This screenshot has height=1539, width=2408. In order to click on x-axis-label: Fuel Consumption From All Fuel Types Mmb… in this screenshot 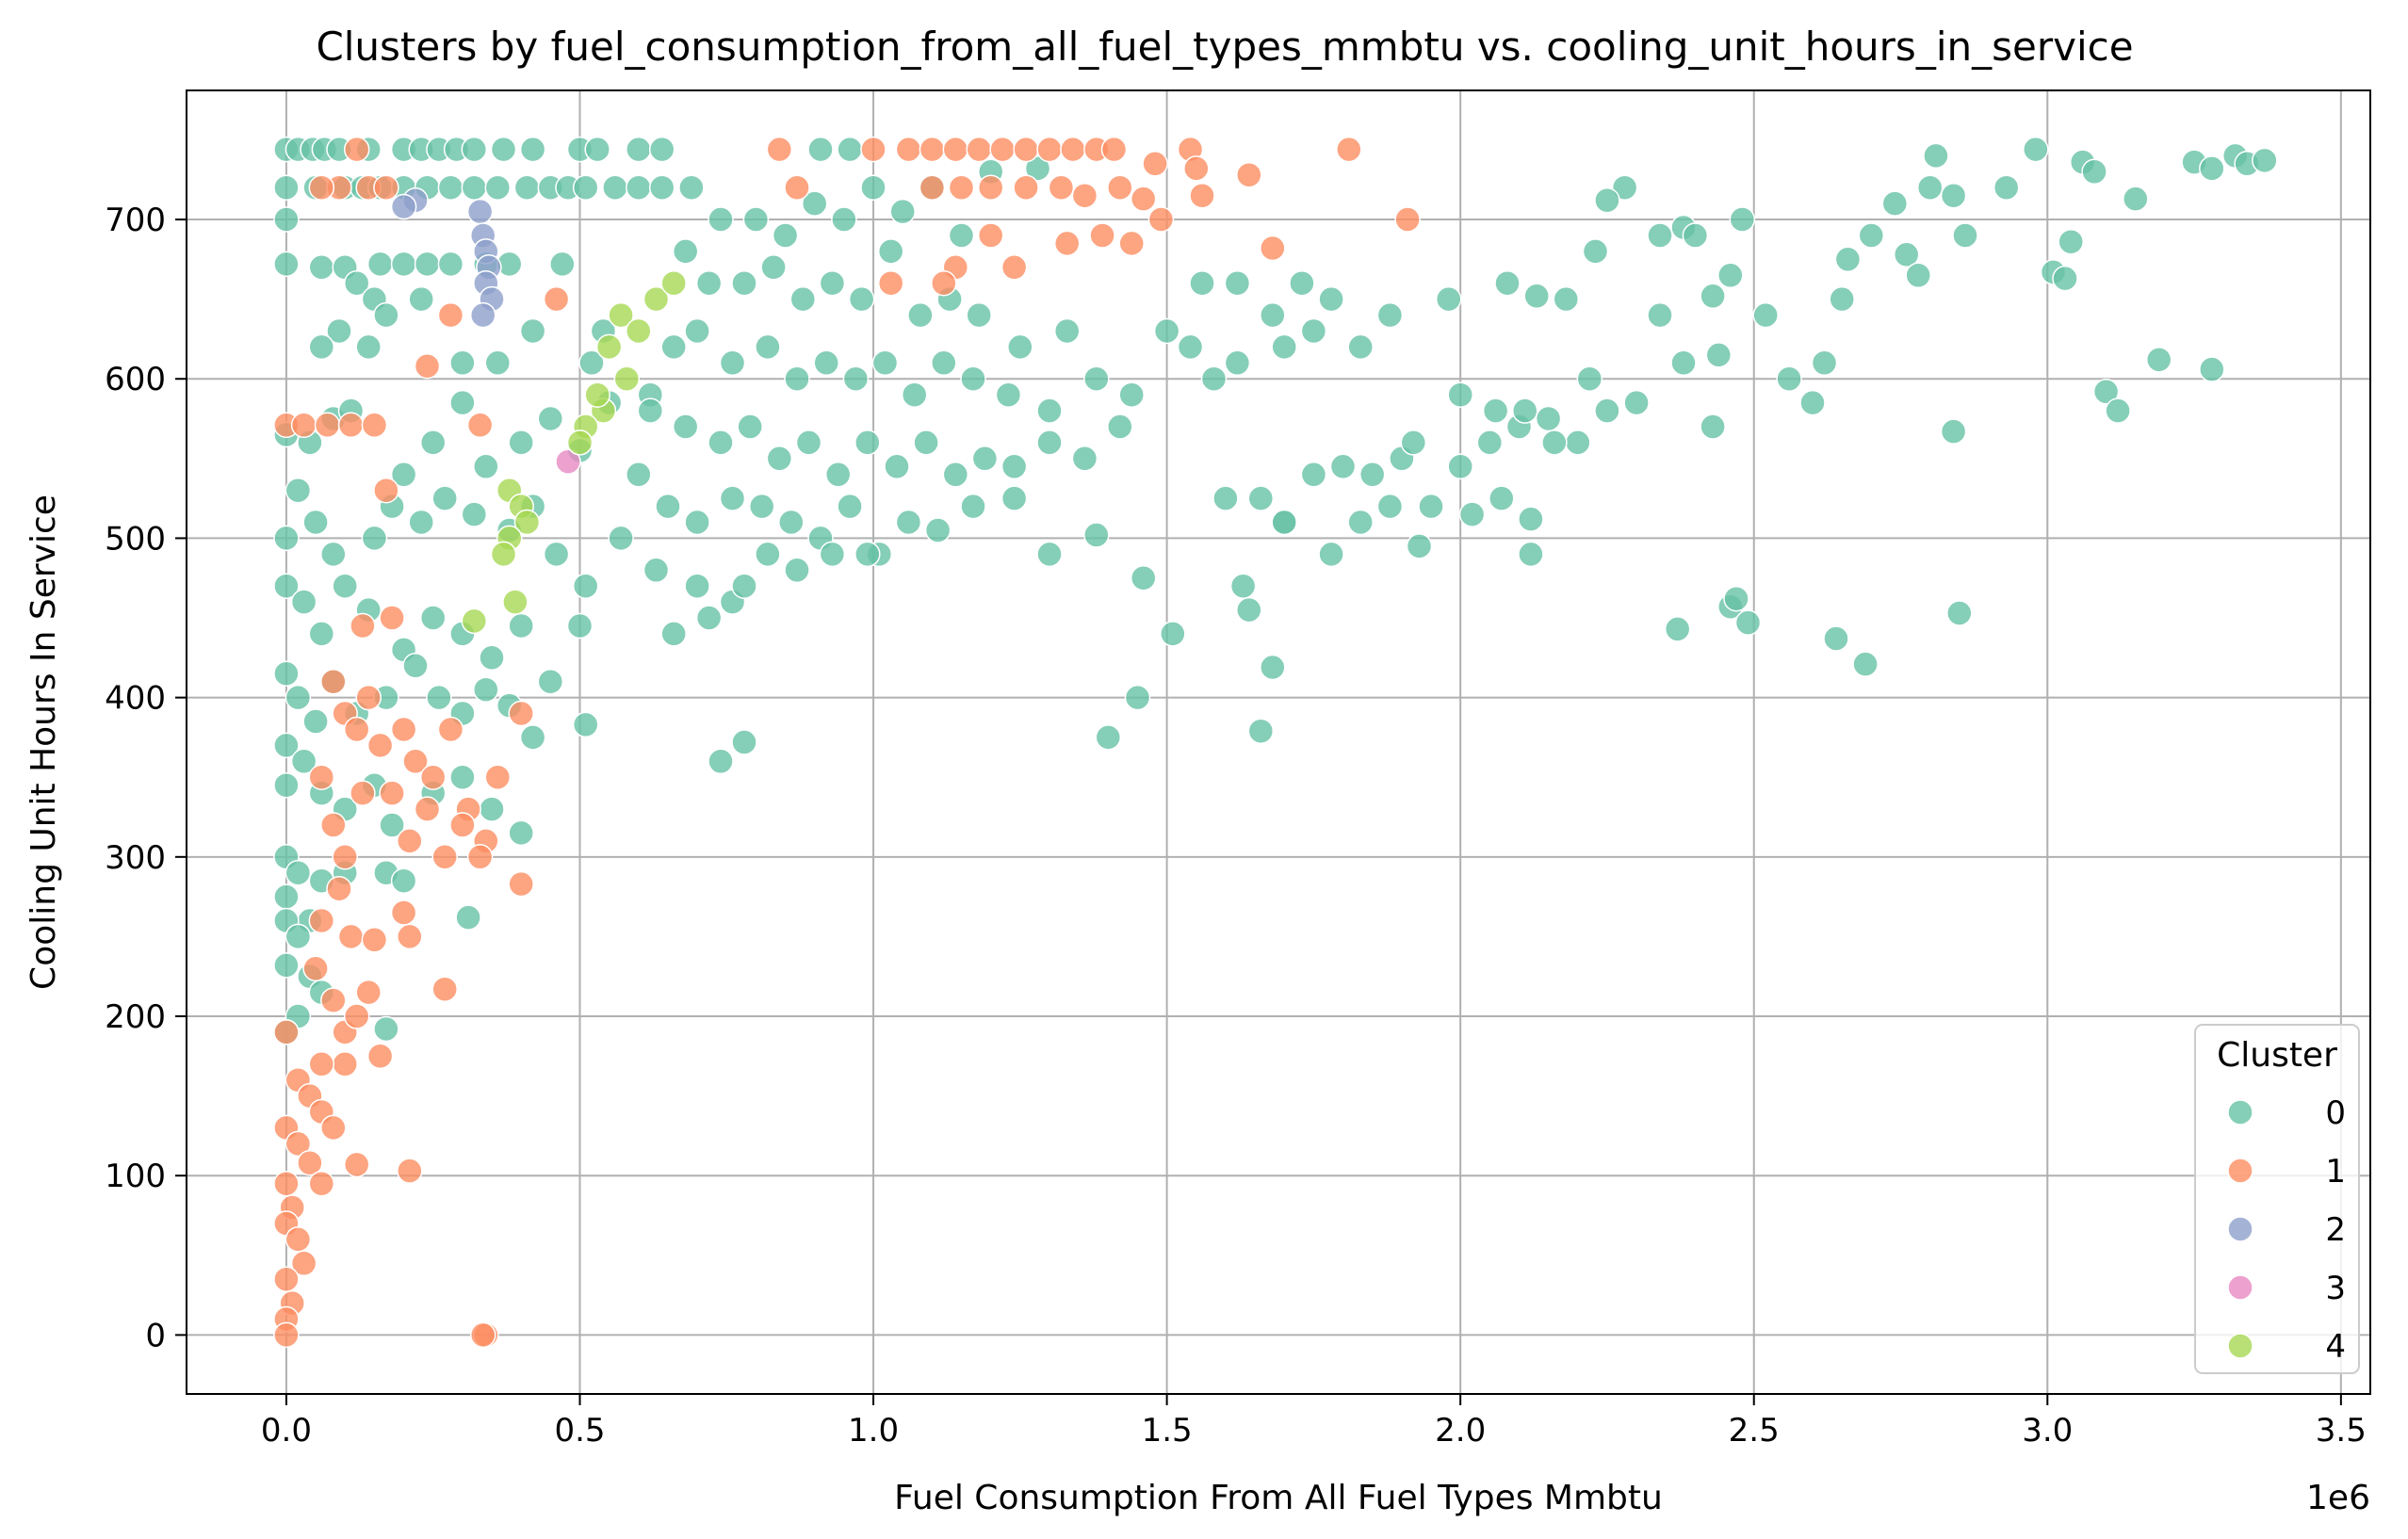, I will do `click(1278, 1498)`.